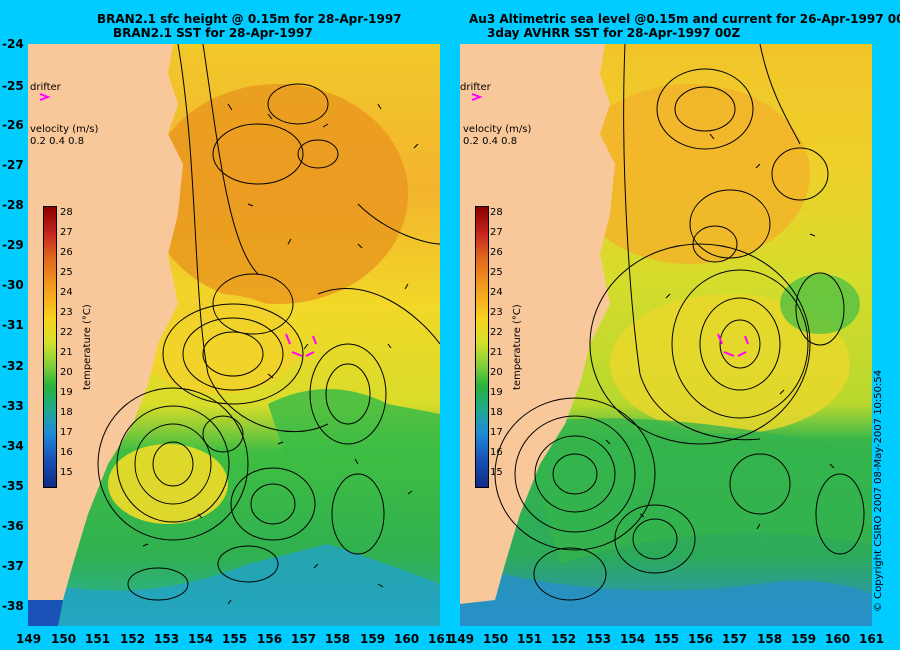 This screenshot has width=900, height=650. Describe the element at coordinates (50, 347) in the screenshot. I see `left-colorbar` at that location.